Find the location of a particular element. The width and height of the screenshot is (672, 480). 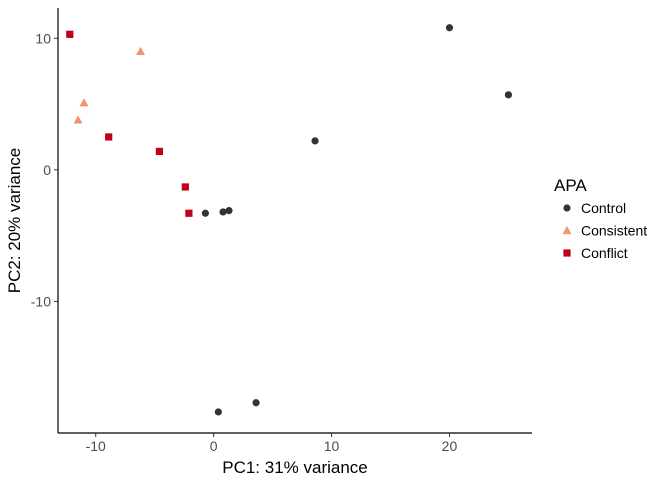

legend-key-conflict is located at coordinates (567, 253).